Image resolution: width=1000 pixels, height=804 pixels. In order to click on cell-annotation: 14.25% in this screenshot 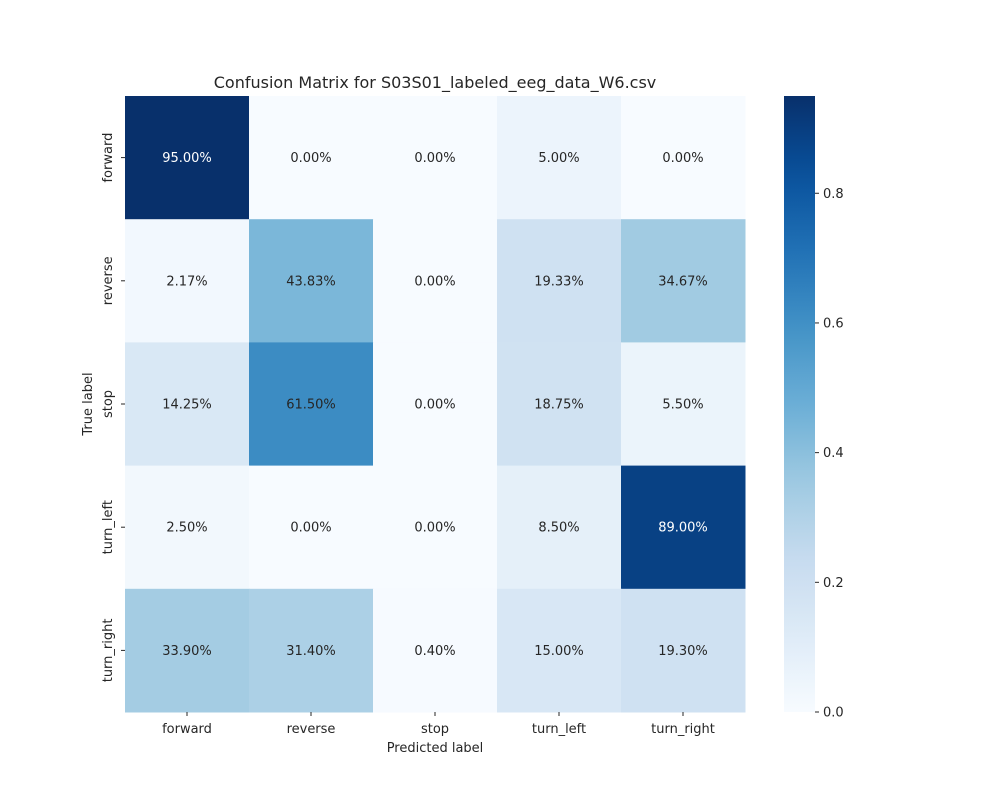, I will do `click(187, 405)`.